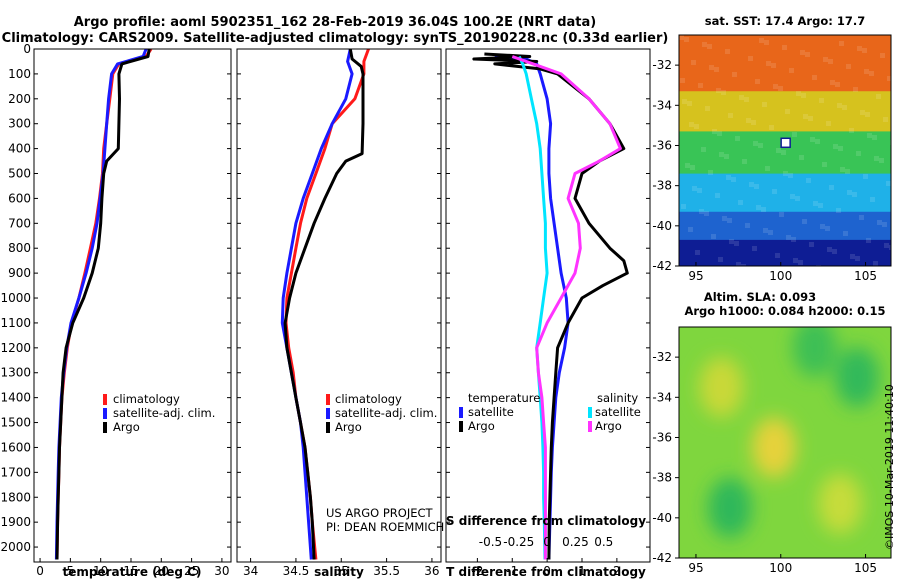  Describe the element at coordinates (15, 398) in the screenshot. I see `depth-tick-label: 1400` at that location.